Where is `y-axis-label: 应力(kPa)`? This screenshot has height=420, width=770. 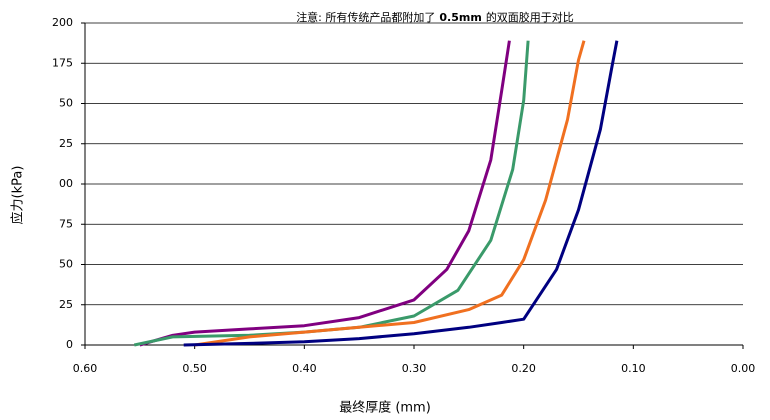
y-axis-label: 应力(kPa) is located at coordinates (18, 195).